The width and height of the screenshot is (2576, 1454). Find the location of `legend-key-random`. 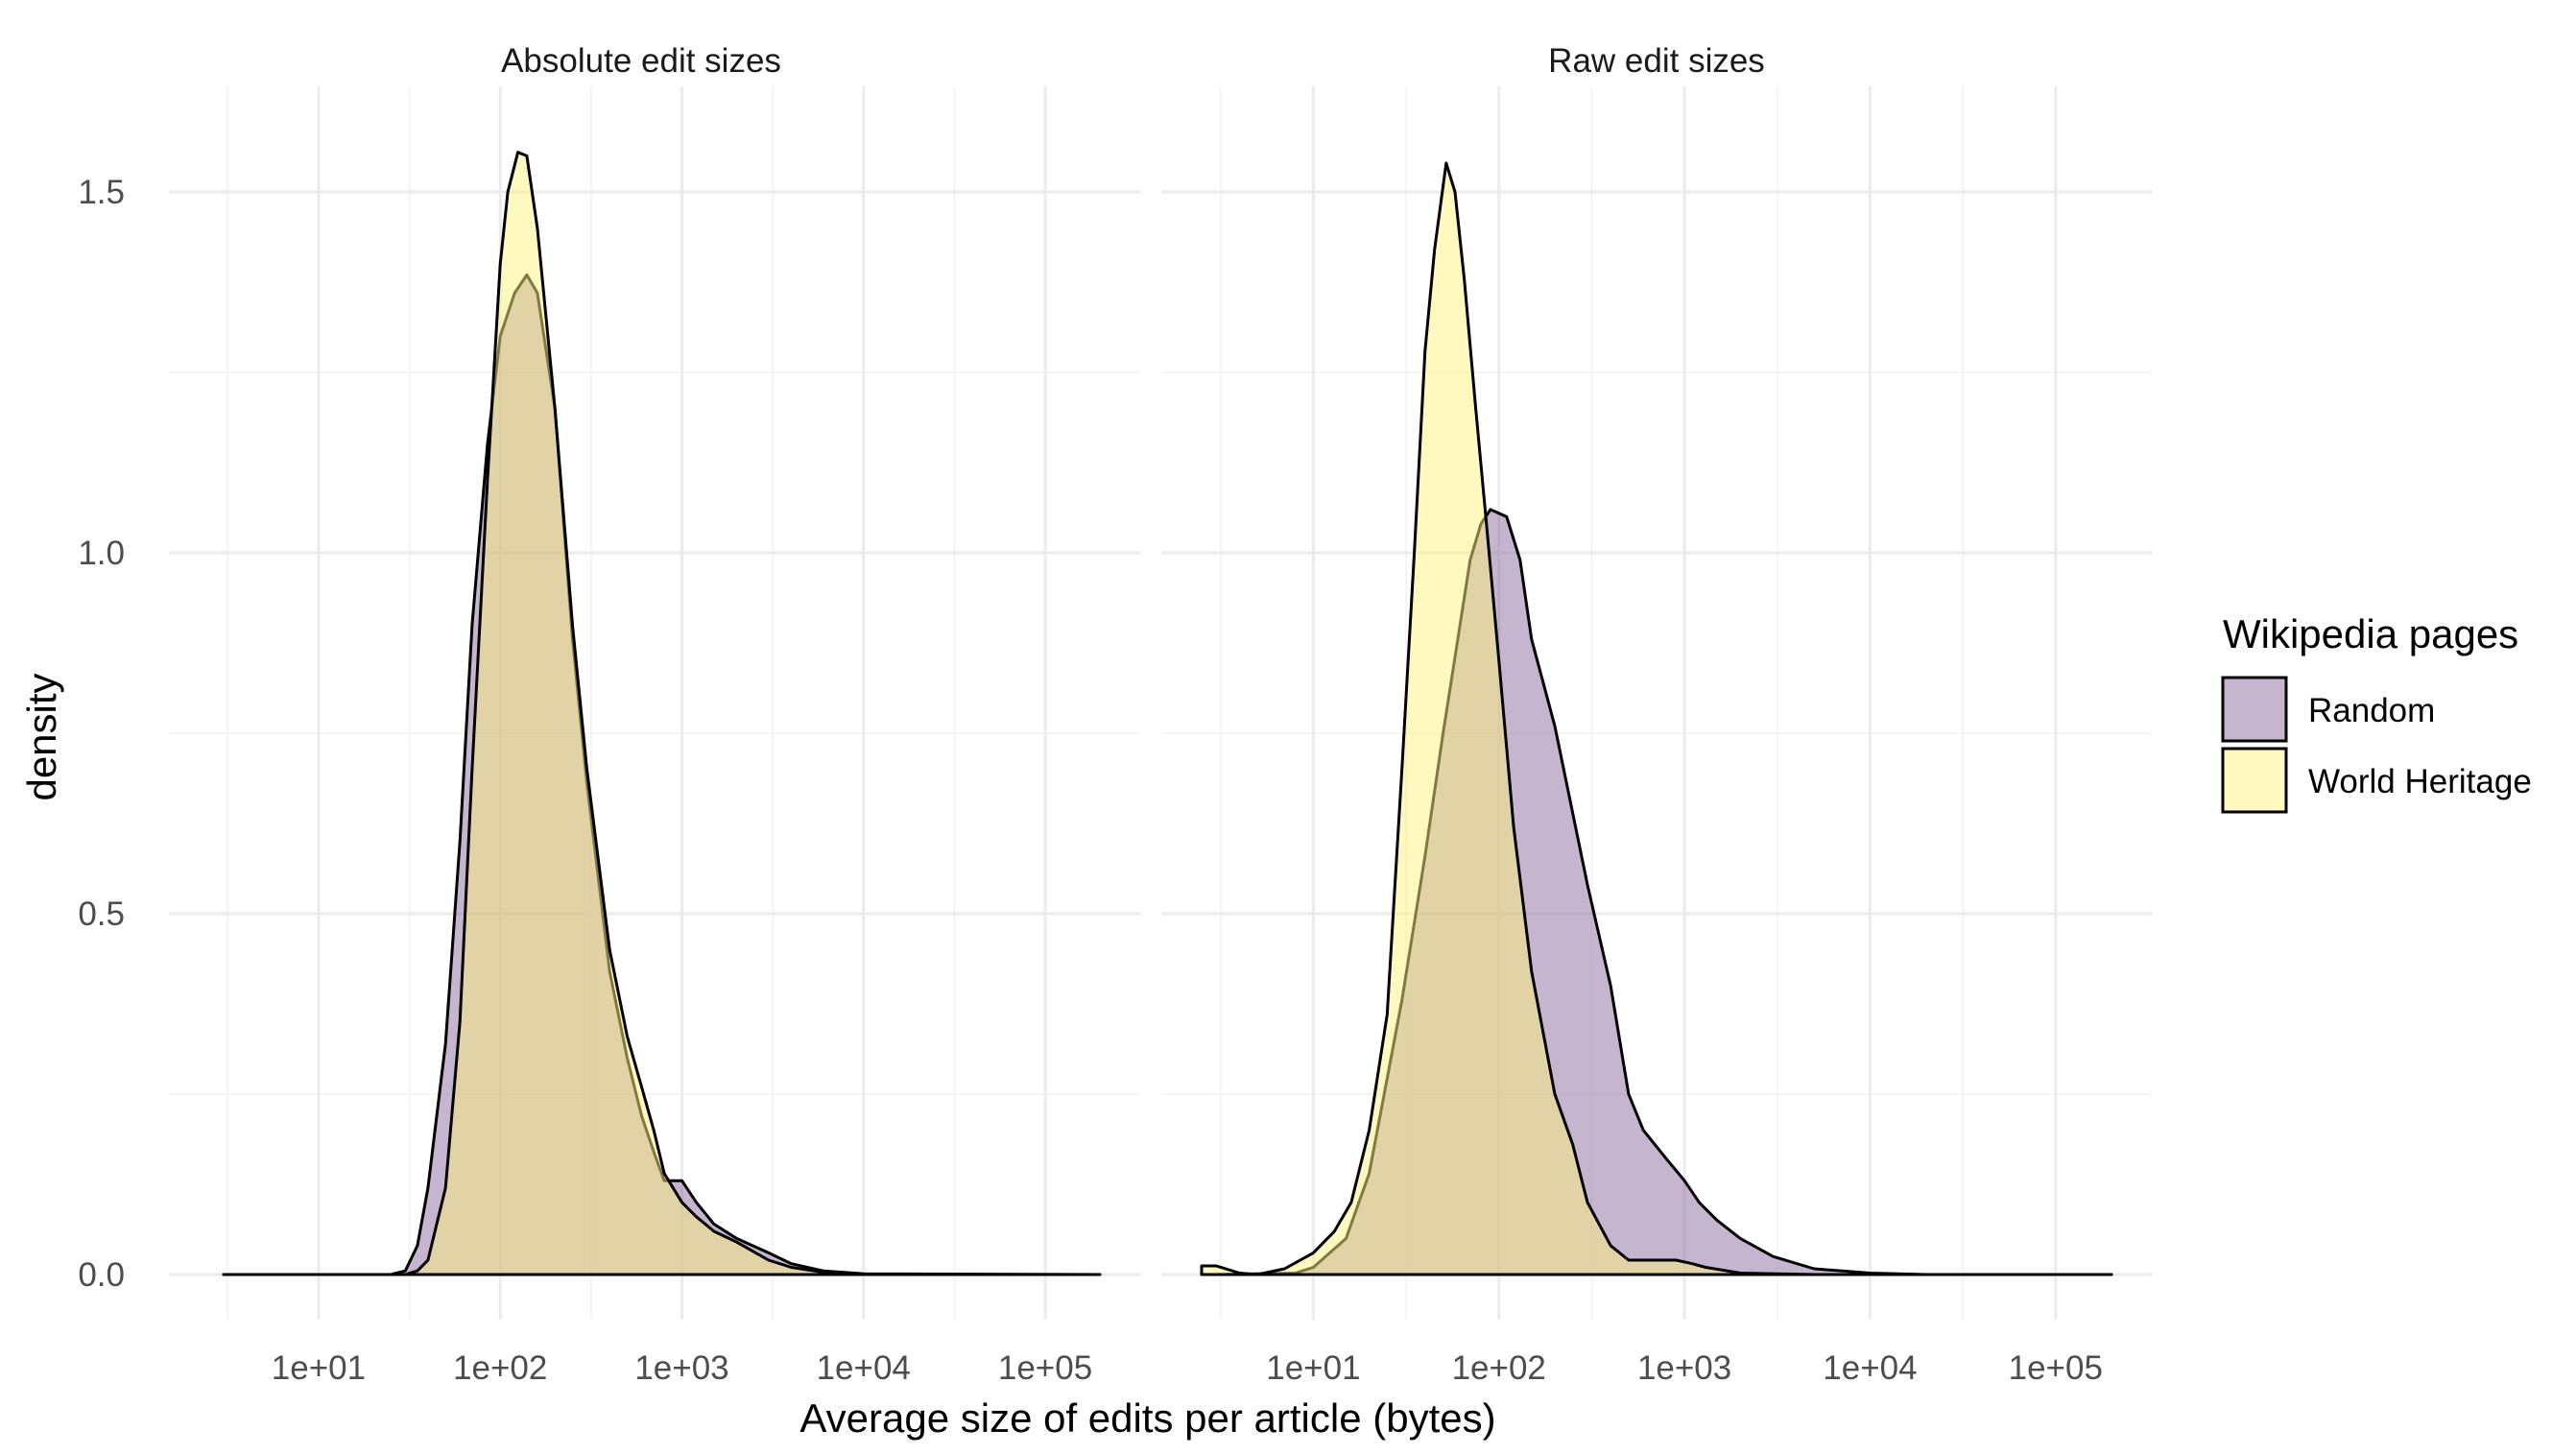

legend-key-random is located at coordinates (2254, 710).